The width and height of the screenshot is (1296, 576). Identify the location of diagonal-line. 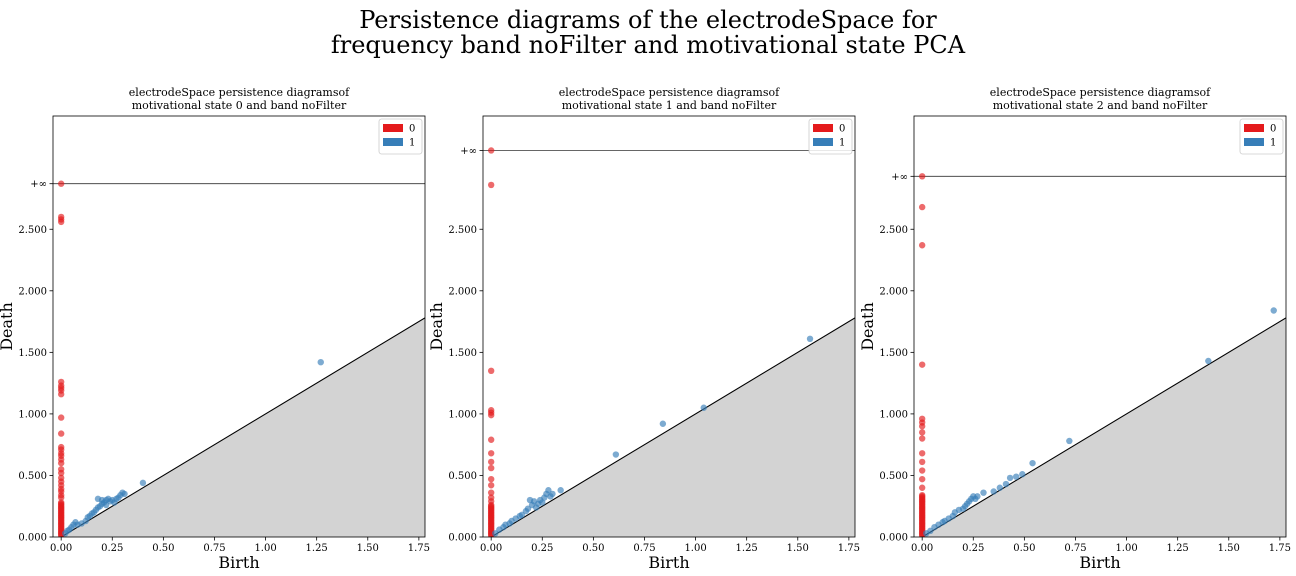
(672, 427).